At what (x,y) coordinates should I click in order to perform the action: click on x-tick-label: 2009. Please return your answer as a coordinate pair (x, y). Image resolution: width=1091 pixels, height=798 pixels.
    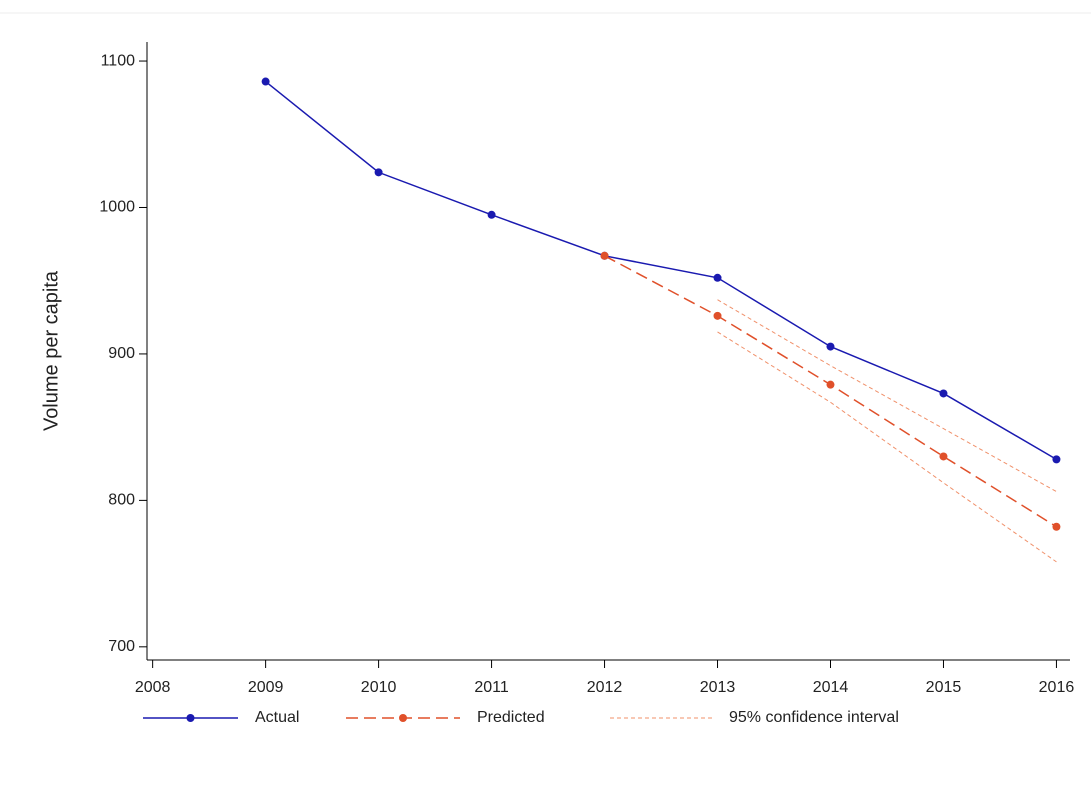
    Looking at the image, I should click on (266, 687).